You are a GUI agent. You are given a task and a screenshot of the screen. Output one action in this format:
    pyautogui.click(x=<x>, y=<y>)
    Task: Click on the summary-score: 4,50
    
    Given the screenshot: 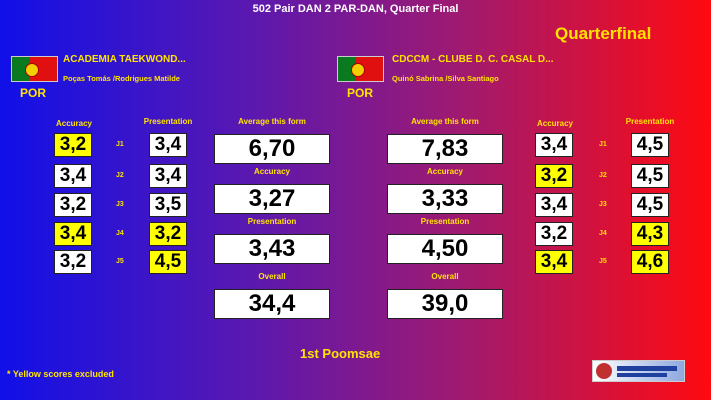 What is the action you would take?
    pyautogui.click(x=445, y=249)
    